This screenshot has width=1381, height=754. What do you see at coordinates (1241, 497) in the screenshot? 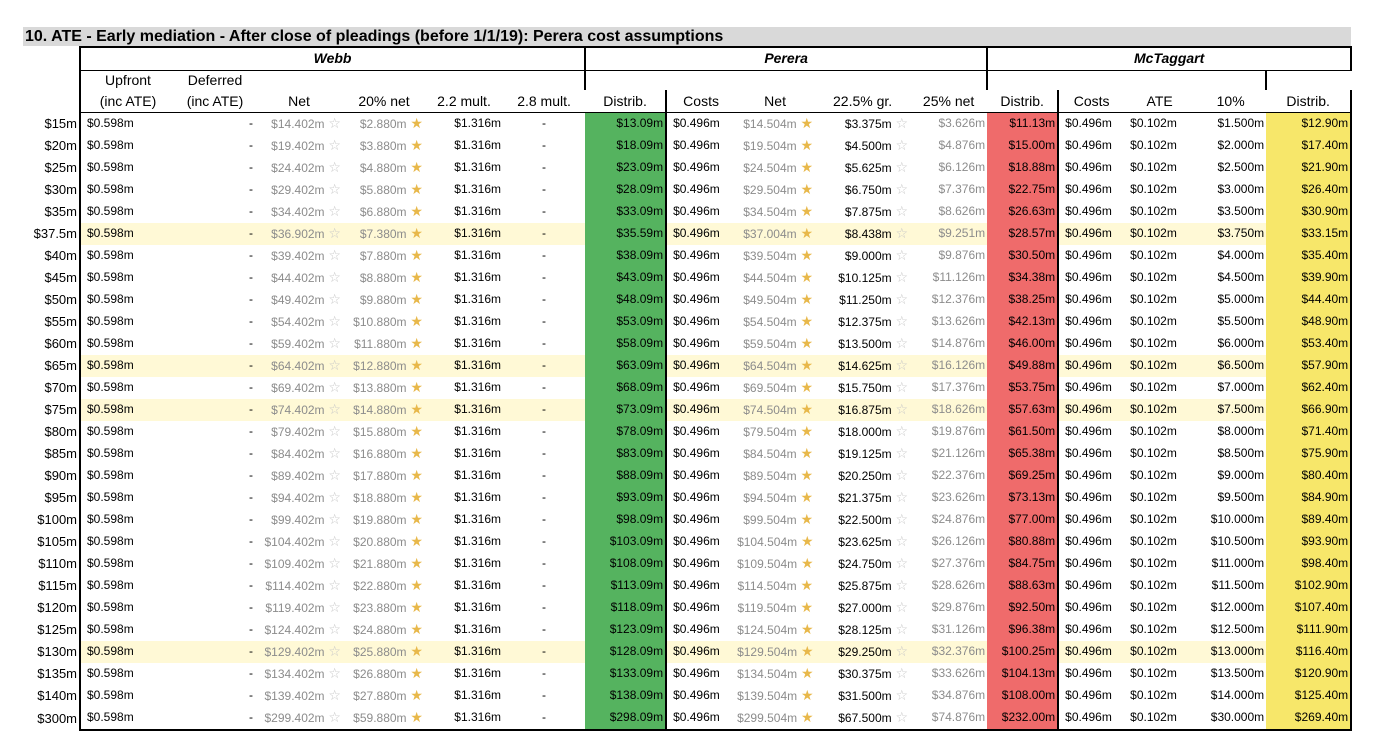
I see `cell-value: $9.500m` at bounding box center [1241, 497].